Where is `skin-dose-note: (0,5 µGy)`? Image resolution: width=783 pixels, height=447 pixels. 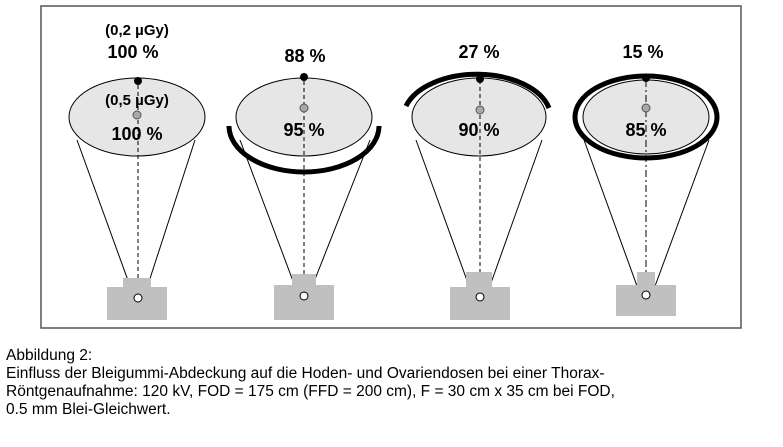
skin-dose-note: (0,5 µGy) is located at coordinates (137, 100).